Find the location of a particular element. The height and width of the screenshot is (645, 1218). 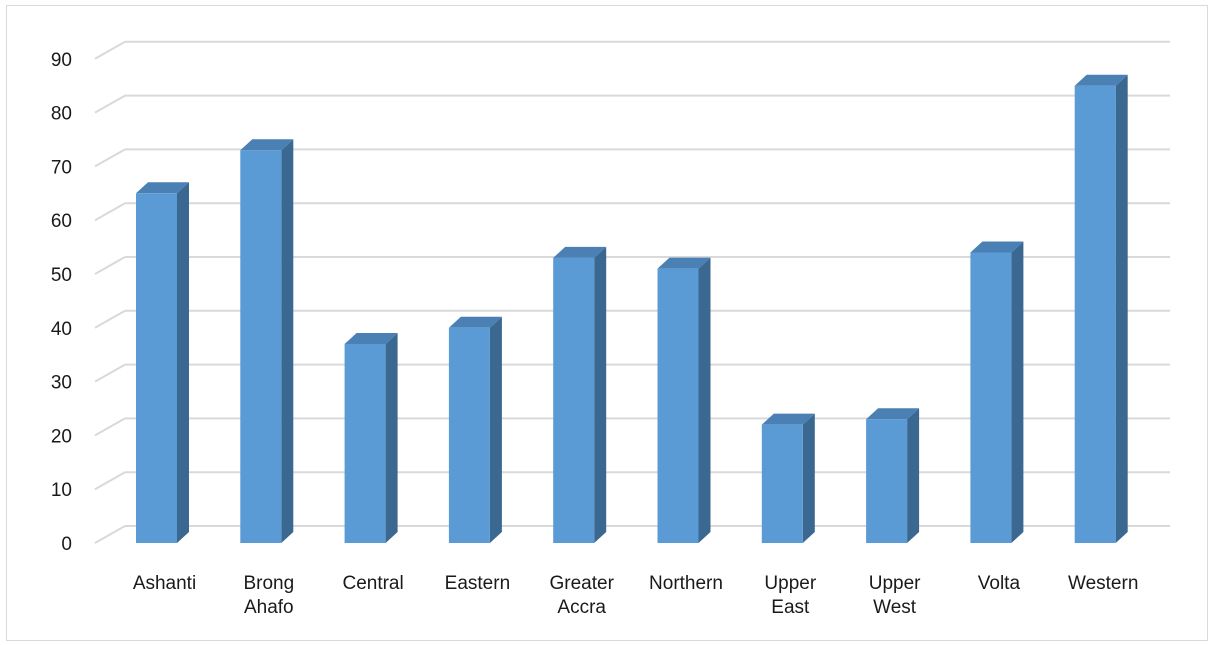

x-category-label: Eastern is located at coordinates (477, 583).